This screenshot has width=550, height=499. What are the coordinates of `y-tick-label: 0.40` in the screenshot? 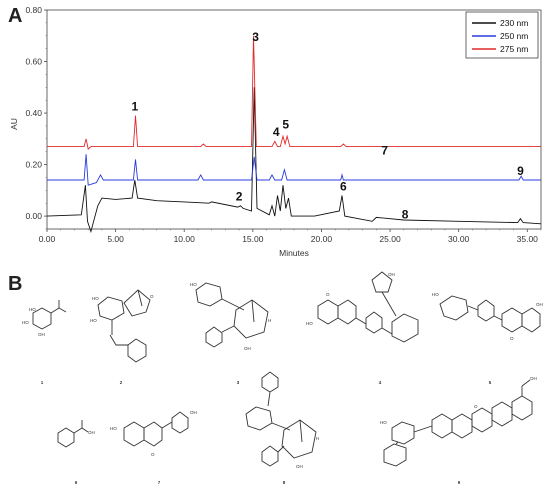 It's located at (33, 113).